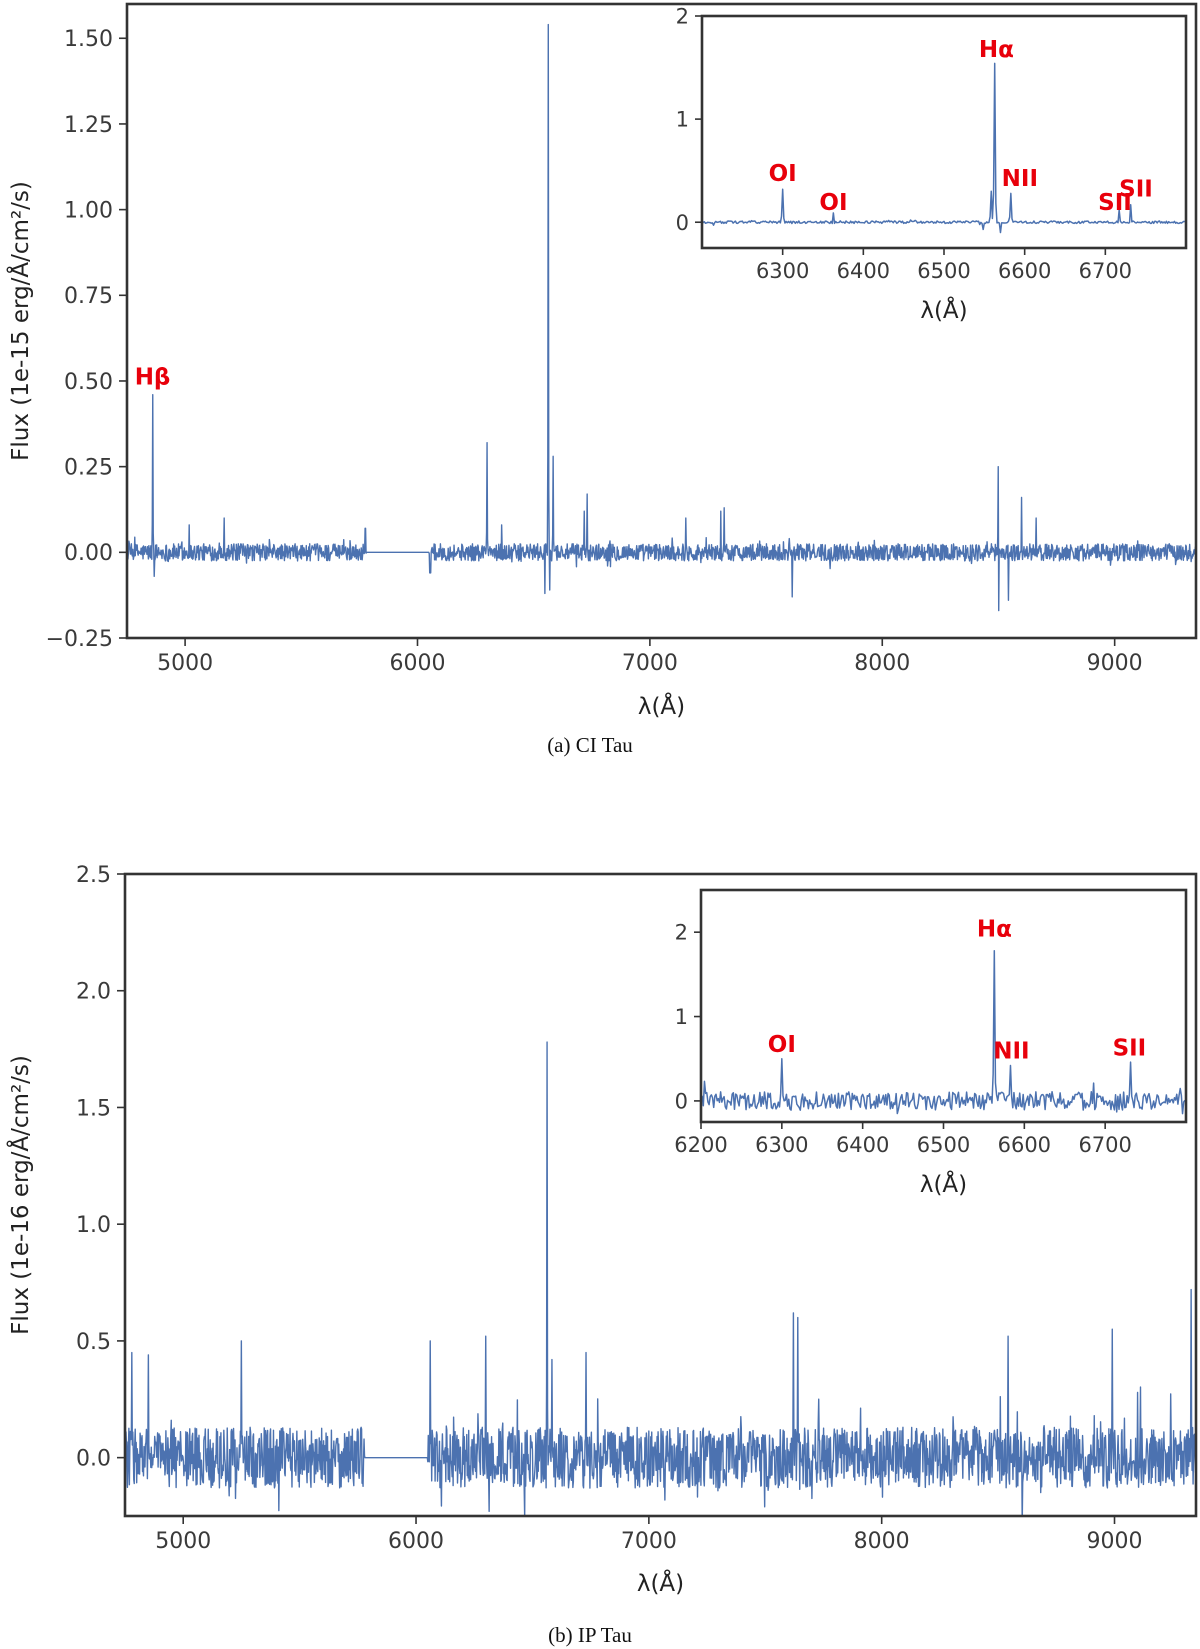 The height and width of the screenshot is (1649, 1200). Describe the element at coordinates (20, 321) in the screenshot. I see `y-axis-label: Flux (1e-15 erg/Å/cm²/s)` at that location.